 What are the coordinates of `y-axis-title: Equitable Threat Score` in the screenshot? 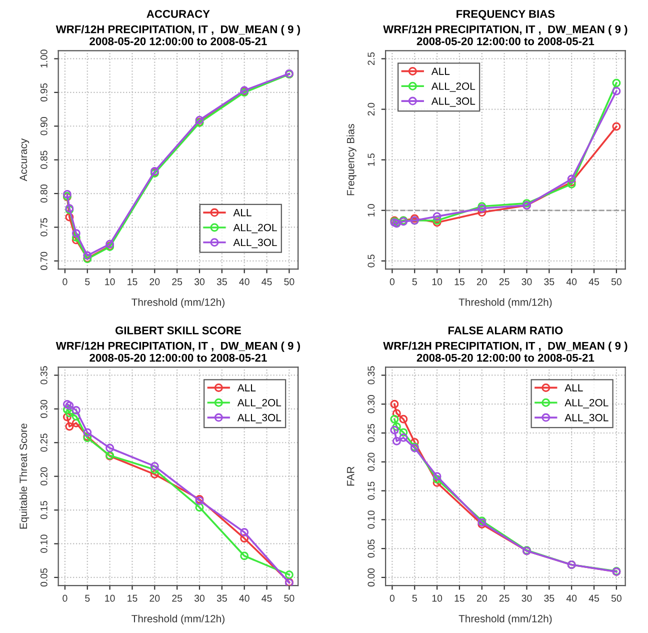 It's located at (24, 476).